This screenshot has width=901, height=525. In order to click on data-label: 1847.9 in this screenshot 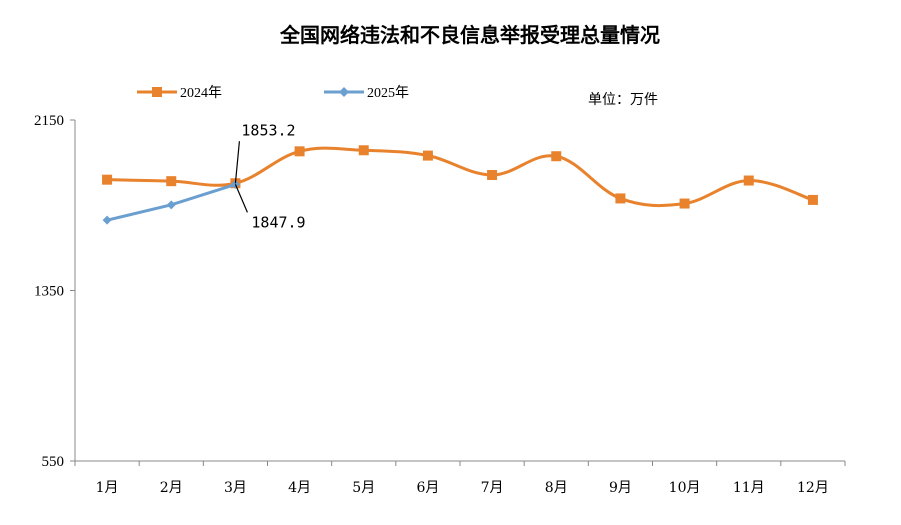, I will do `click(278, 222)`.